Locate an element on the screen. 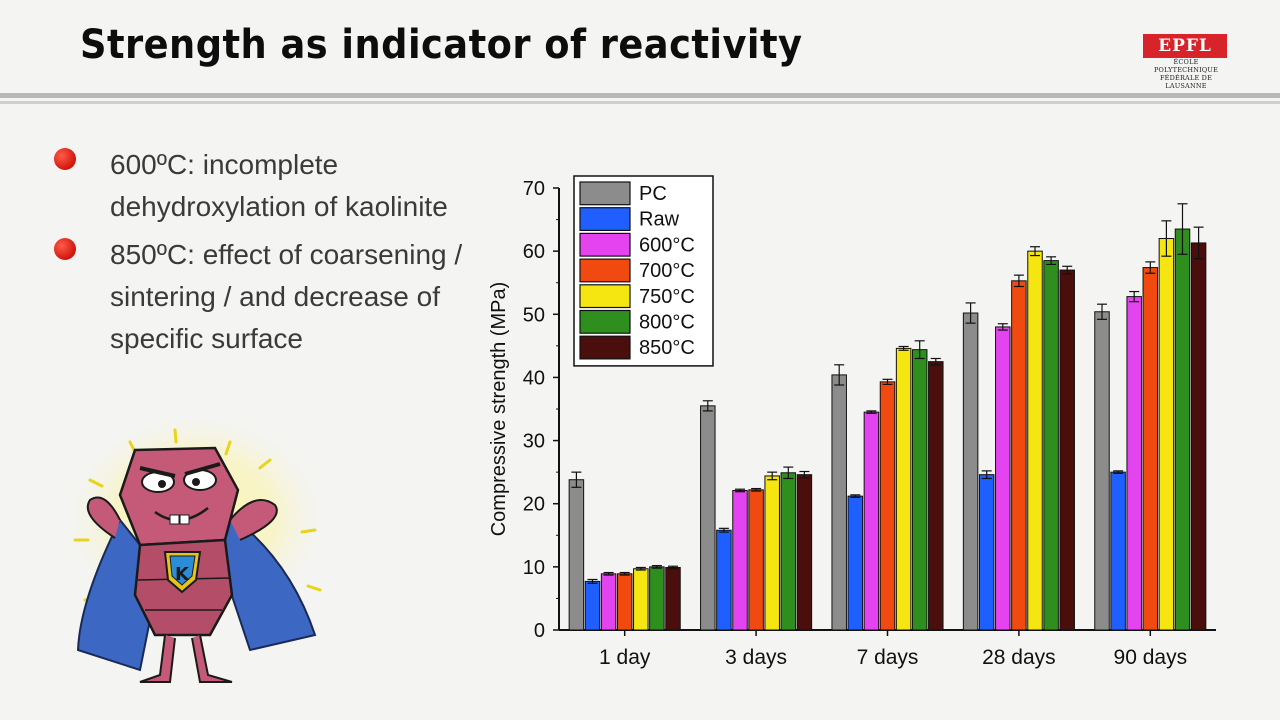 The image size is (1280, 720). legend-label: 600°C is located at coordinates (667, 245).